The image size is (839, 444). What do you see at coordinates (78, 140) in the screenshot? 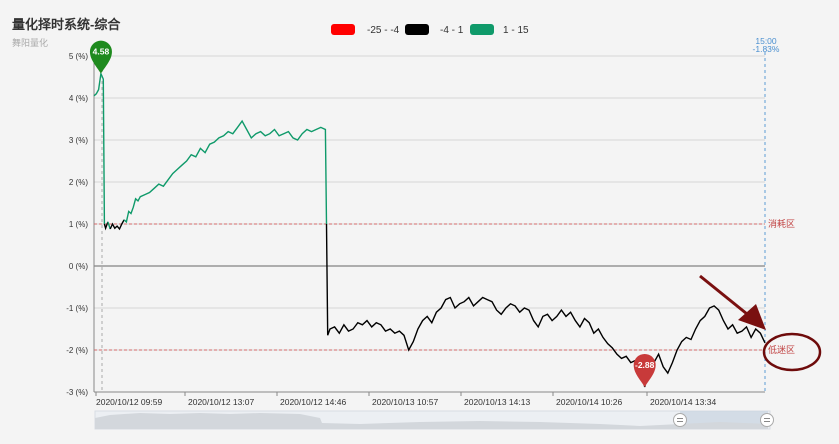
I see `y-tick-label: 3 (%)` at bounding box center [78, 140].